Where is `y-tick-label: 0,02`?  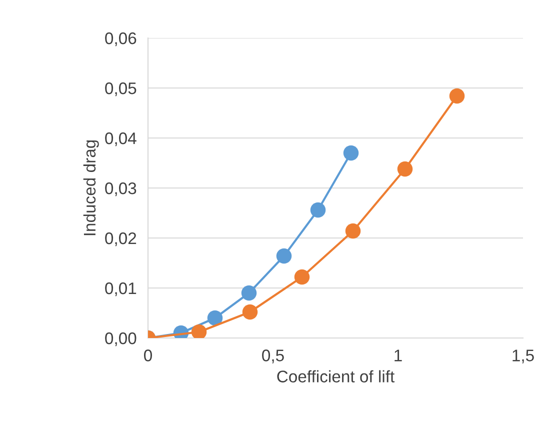
y-tick-label: 0,02 is located at coordinates (120, 239).